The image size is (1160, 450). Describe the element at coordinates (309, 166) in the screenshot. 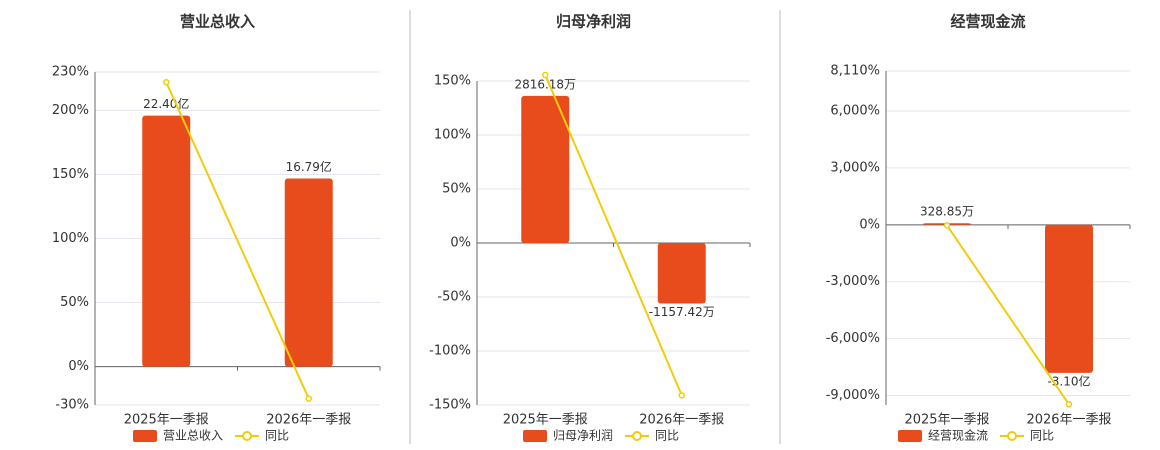

I see `value-label: 16.79亿` at that location.